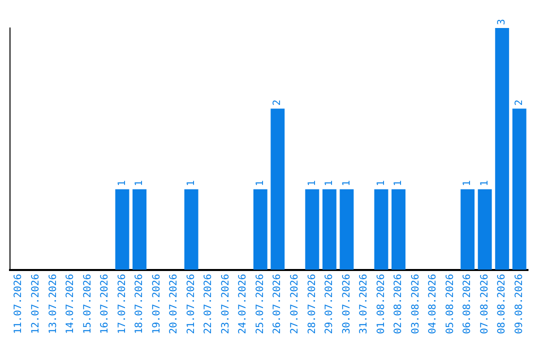  I want to click on x-tick-label: 20.07.2026, so click(174, 304).